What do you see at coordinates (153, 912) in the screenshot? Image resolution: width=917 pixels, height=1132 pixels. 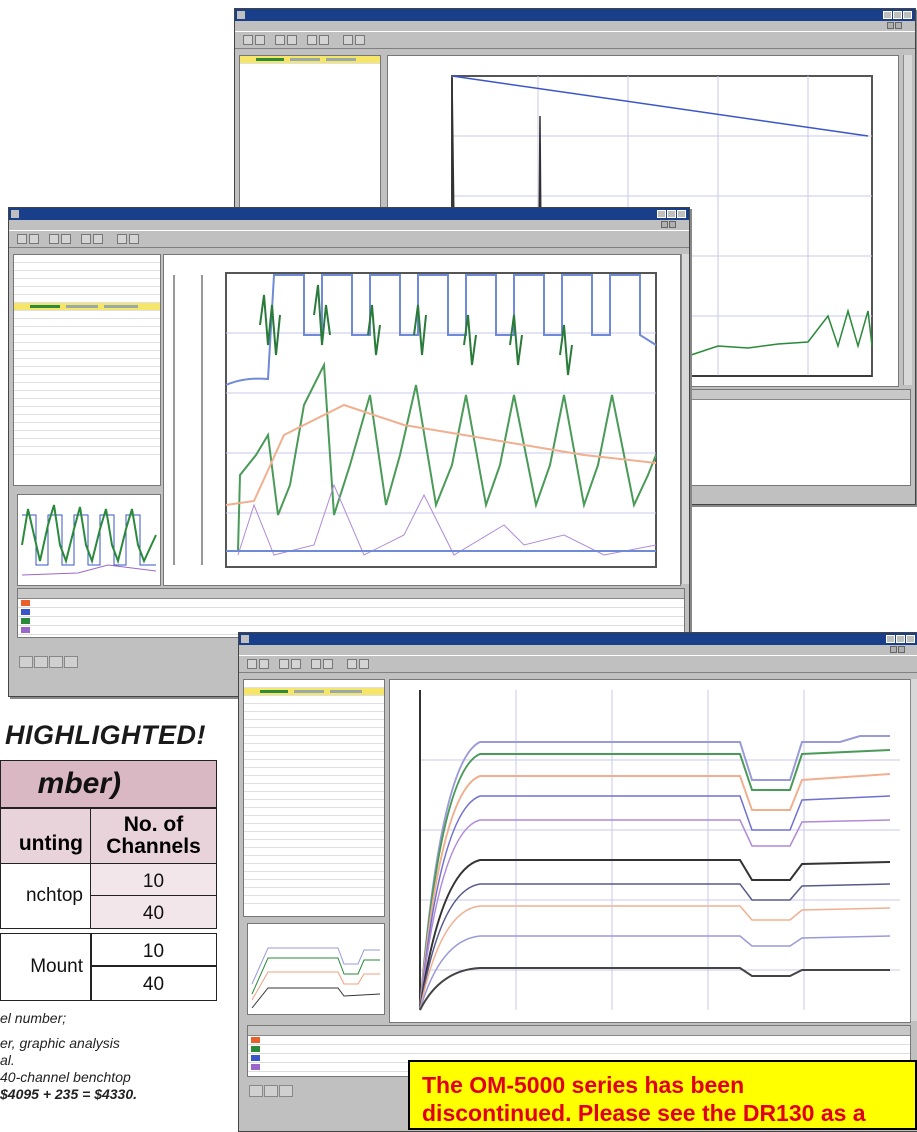 I see `table-cell-channels: 40` at bounding box center [153, 912].